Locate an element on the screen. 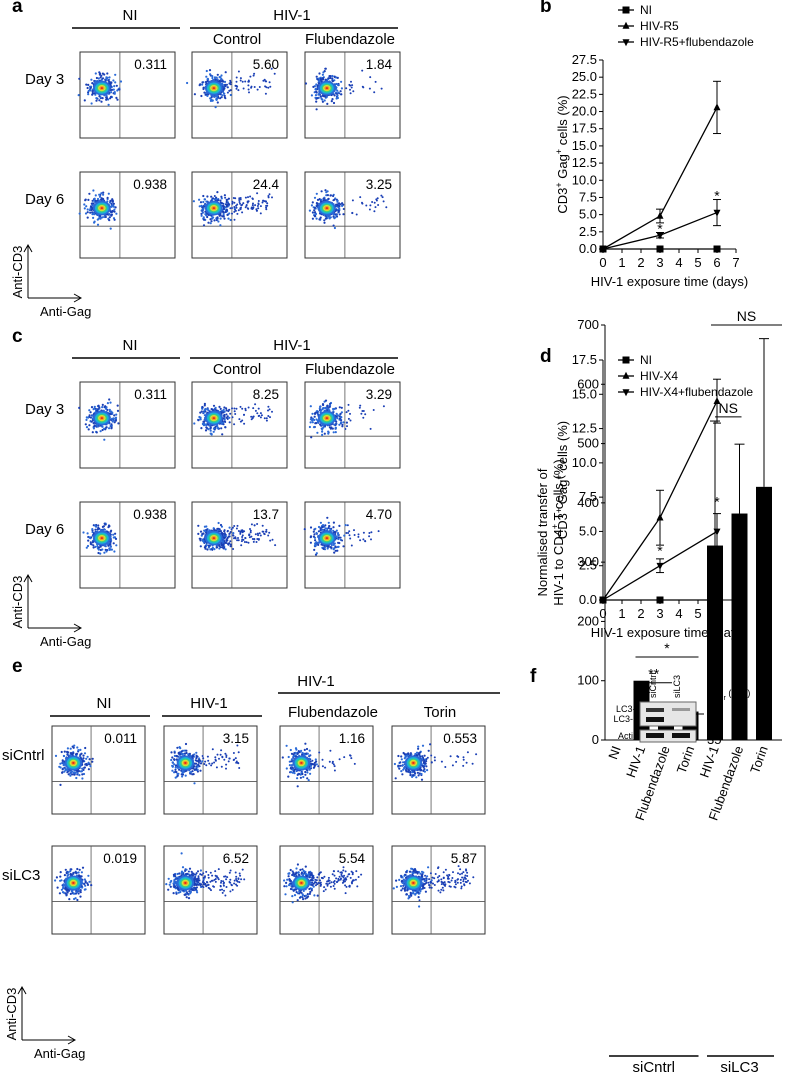 The width and height of the screenshot is (788, 1076). gate-percentage: 4.70 is located at coordinates (379, 514).